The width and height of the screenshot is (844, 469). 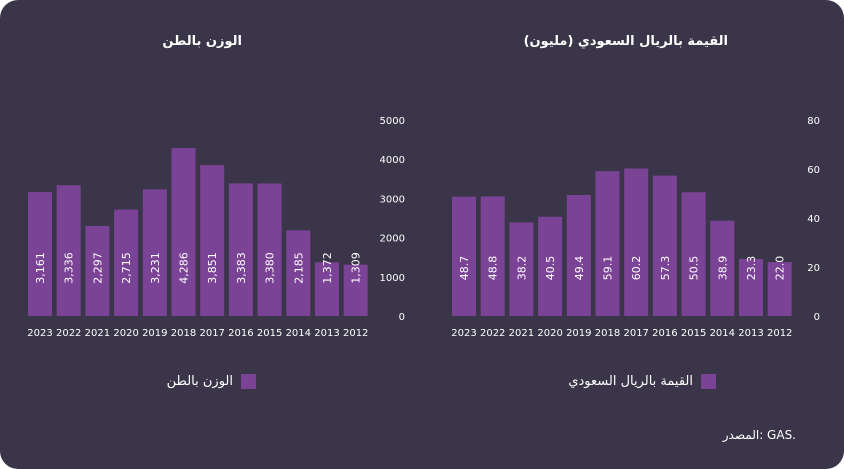 I want to click on value-value-label: 38.2, so click(x=521, y=268).